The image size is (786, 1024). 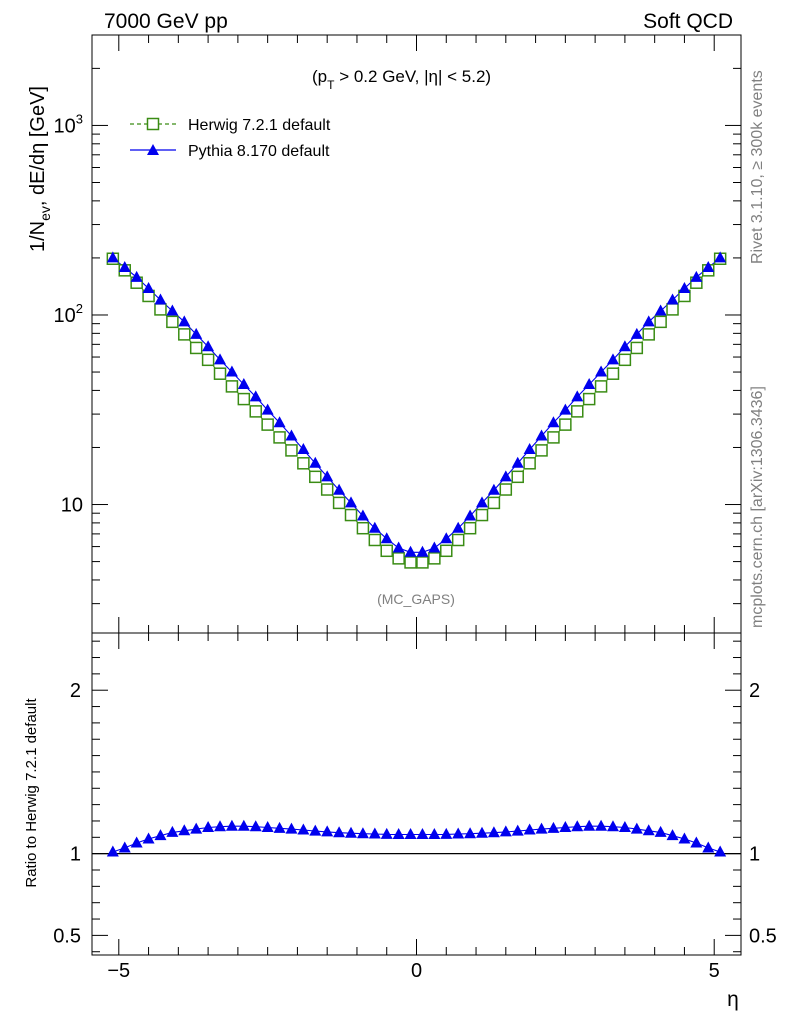 What do you see at coordinates (72, 506) in the screenshot?
I see `y-tick-label: 10` at bounding box center [72, 506].